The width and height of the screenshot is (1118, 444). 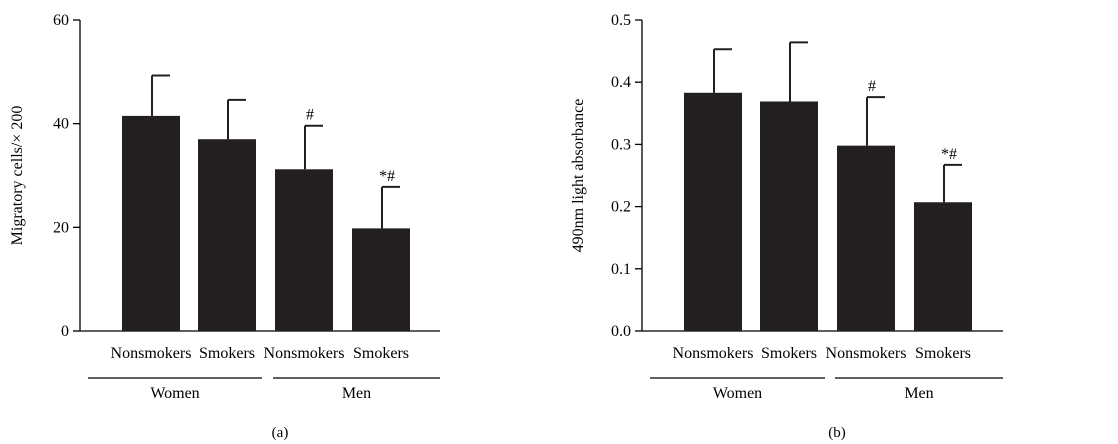 I want to click on y-tick-label: 60, so click(x=61, y=20).